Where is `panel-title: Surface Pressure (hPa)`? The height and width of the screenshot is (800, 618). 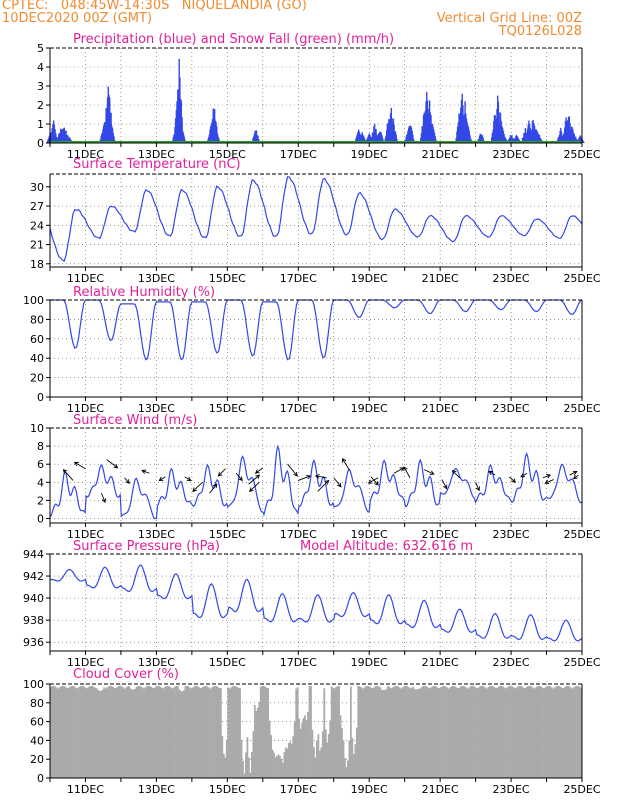 panel-title: Surface Pressure (hPa) is located at coordinates (146, 546).